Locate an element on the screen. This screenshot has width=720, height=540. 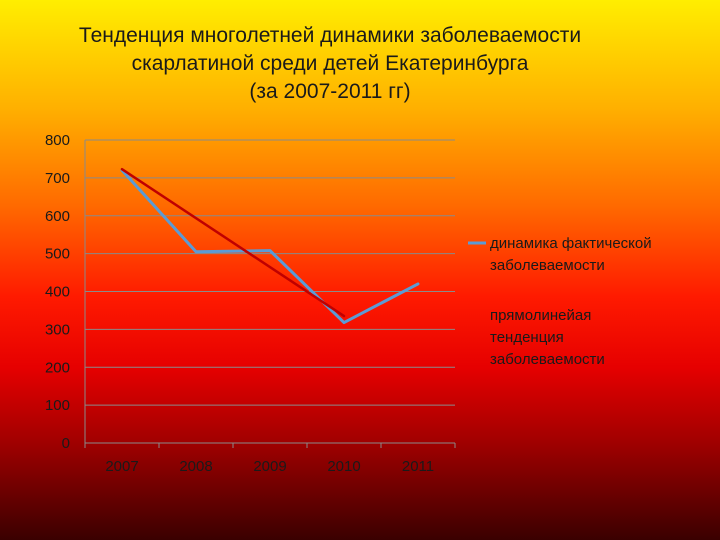
chart-title-line: скарлатиной среди детей Екатеринбурга is located at coordinates (330, 63).